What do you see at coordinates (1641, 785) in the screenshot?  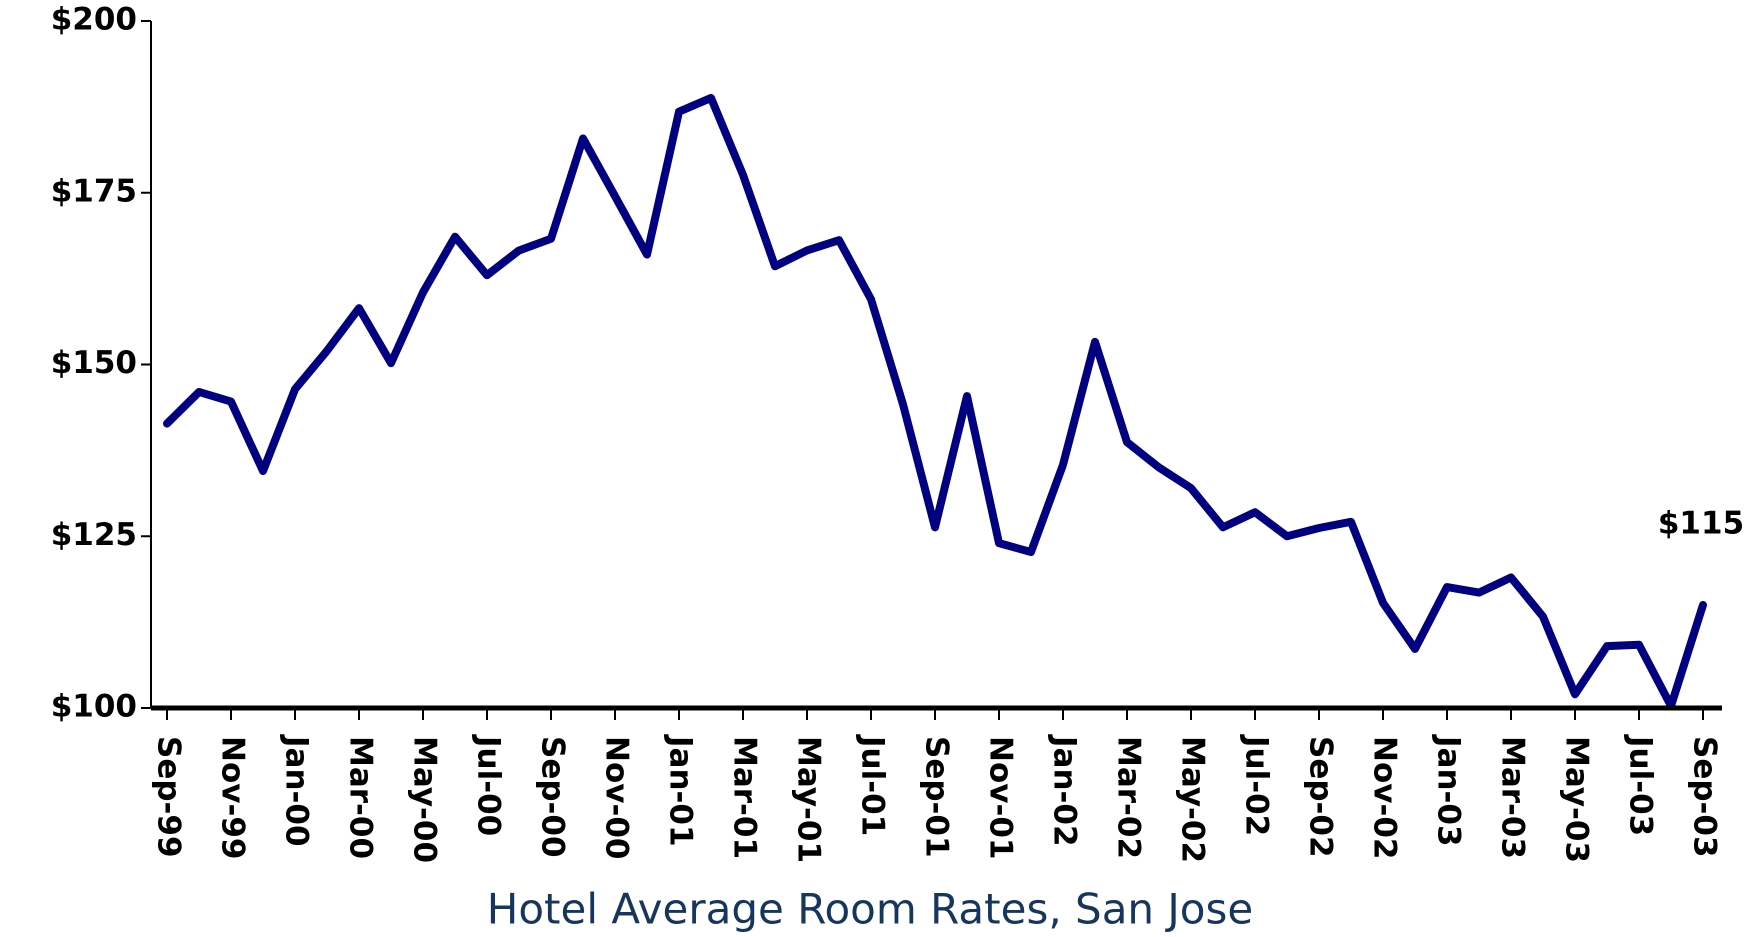 I see `x-tick-label: Jul-03` at bounding box center [1641, 785].